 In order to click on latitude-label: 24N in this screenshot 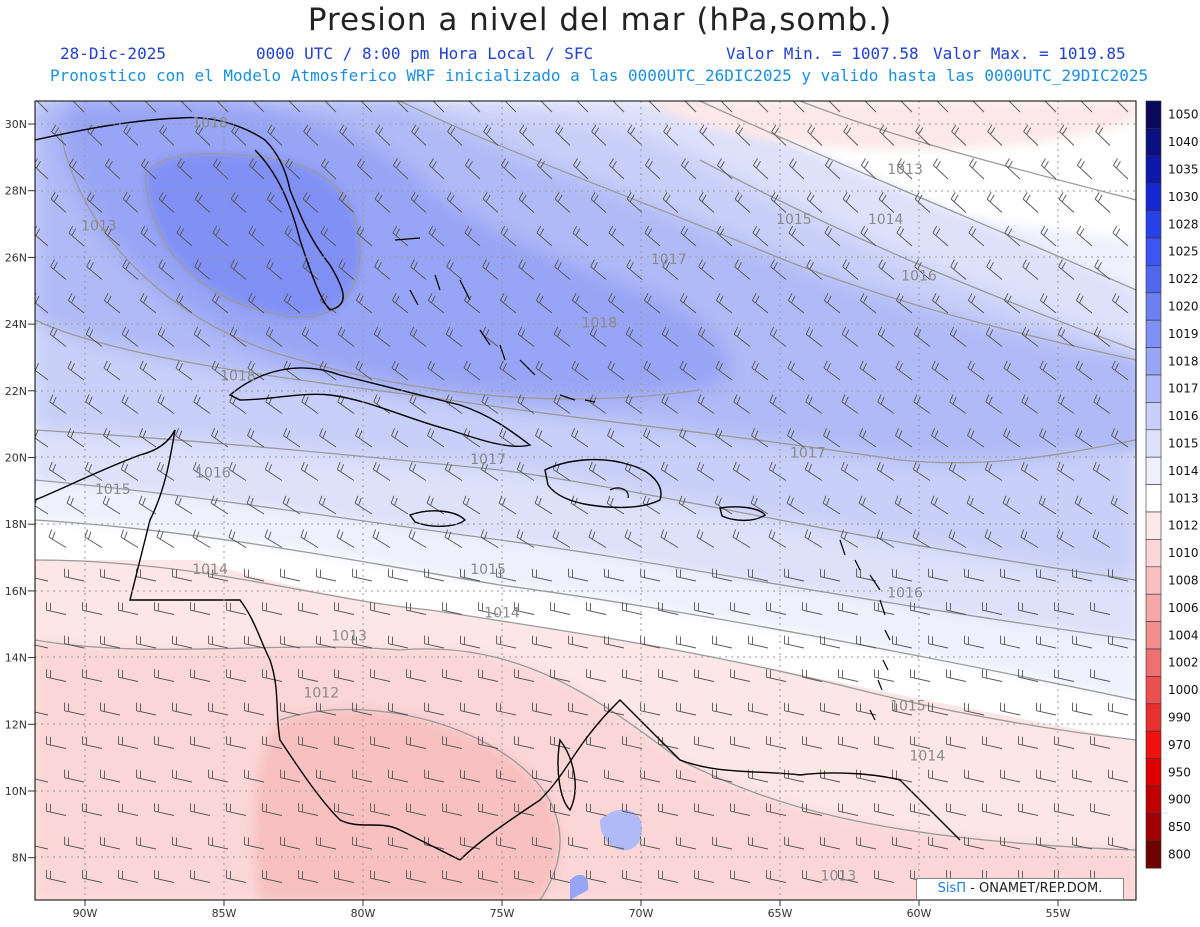, I will do `click(16, 324)`.